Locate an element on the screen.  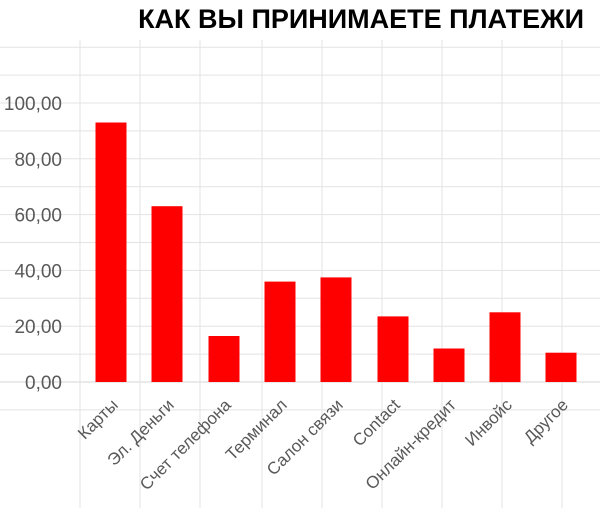
y-tick-label: 0,00 is located at coordinates (43, 383).